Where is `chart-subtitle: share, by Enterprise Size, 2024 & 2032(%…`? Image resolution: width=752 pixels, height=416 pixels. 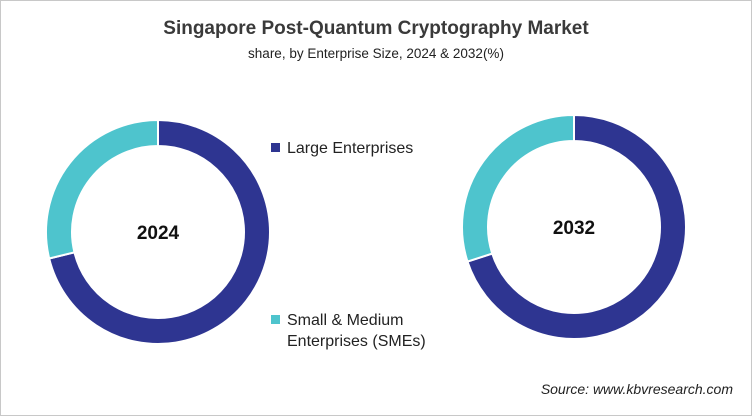
chart-subtitle: share, by Enterprise Size, 2024 & 2032(%… is located at coordinates (376, 53).